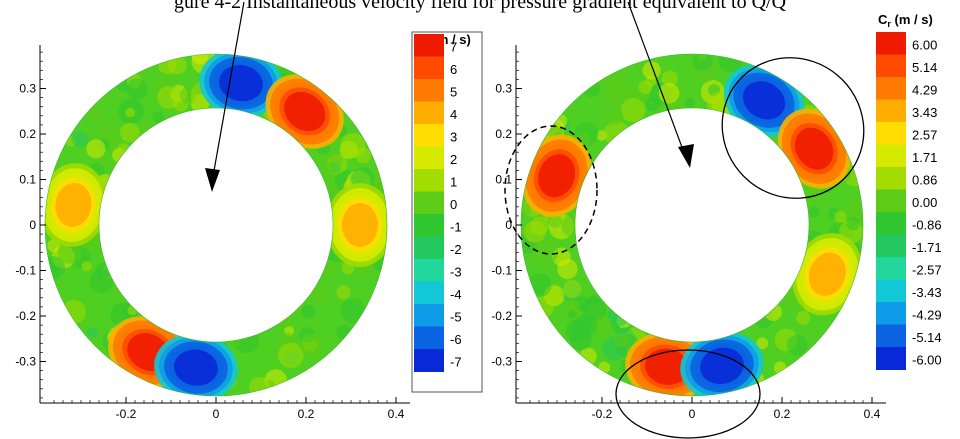 The height and width of the screenshot is (439, 960). I want to click on legend-label: 3, so click(453, 136).